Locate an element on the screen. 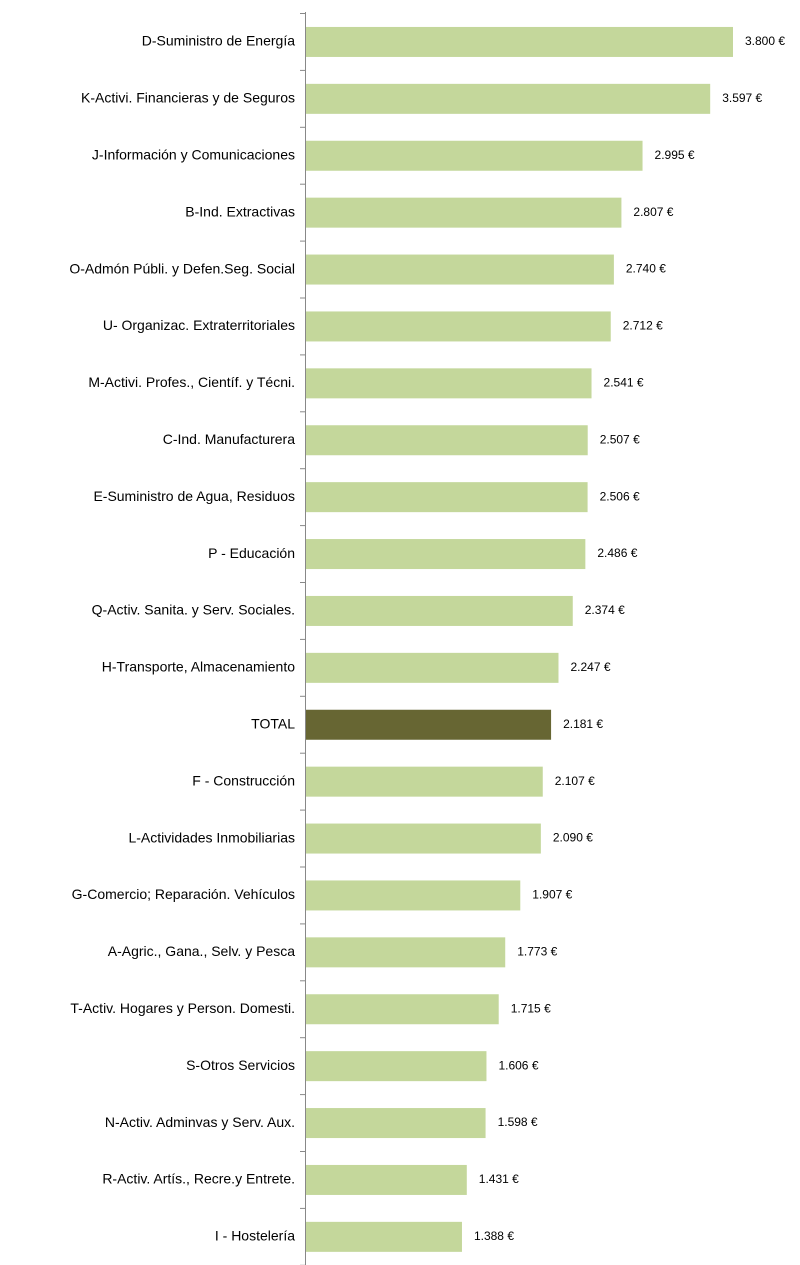 The width and height of the screenshot is (800, 1265). value-label: 1.606 € is located at coordinates (518, 1065).